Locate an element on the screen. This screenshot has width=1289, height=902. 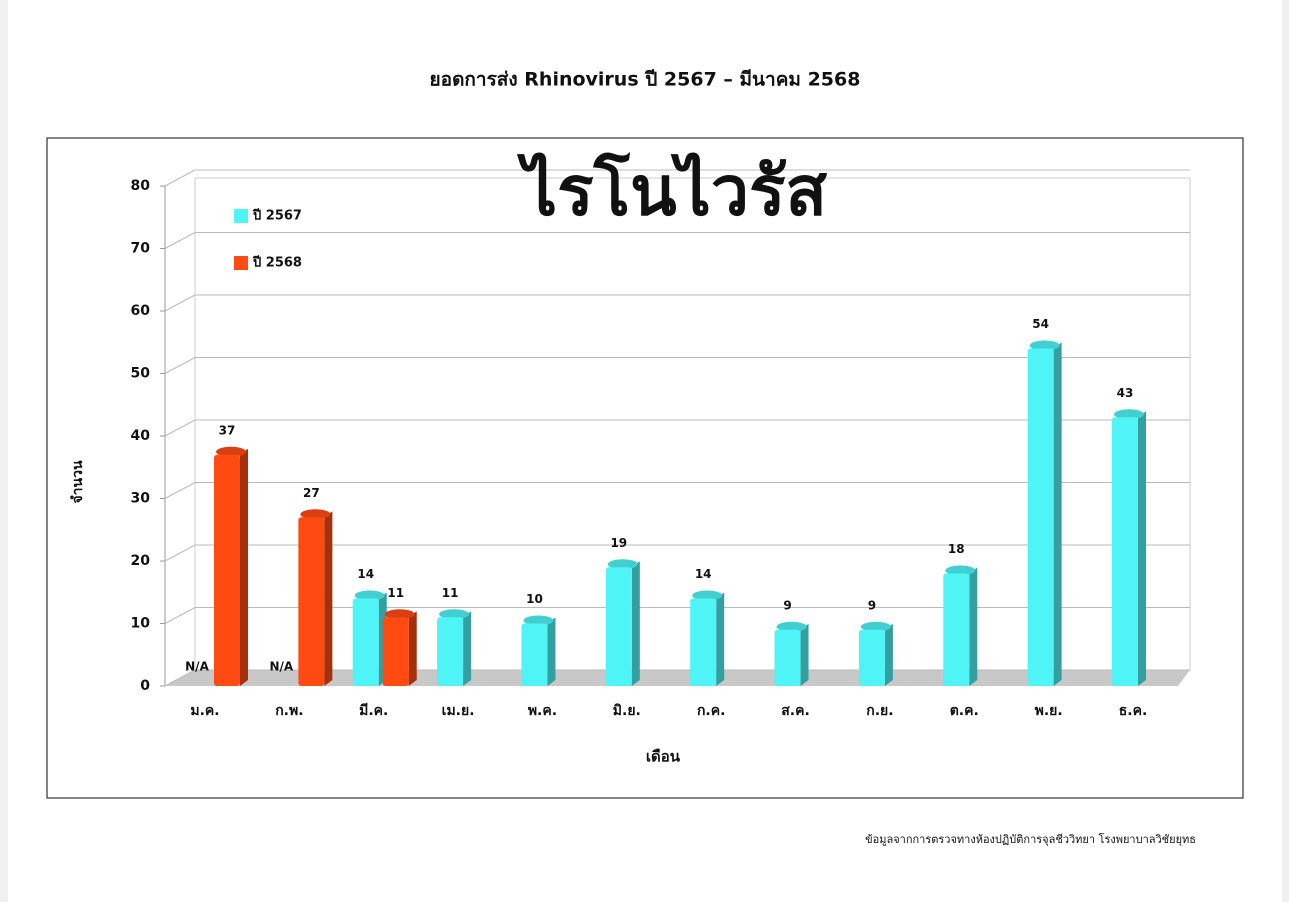
y-tick-label: 0 is located at coordinates (145, 686).